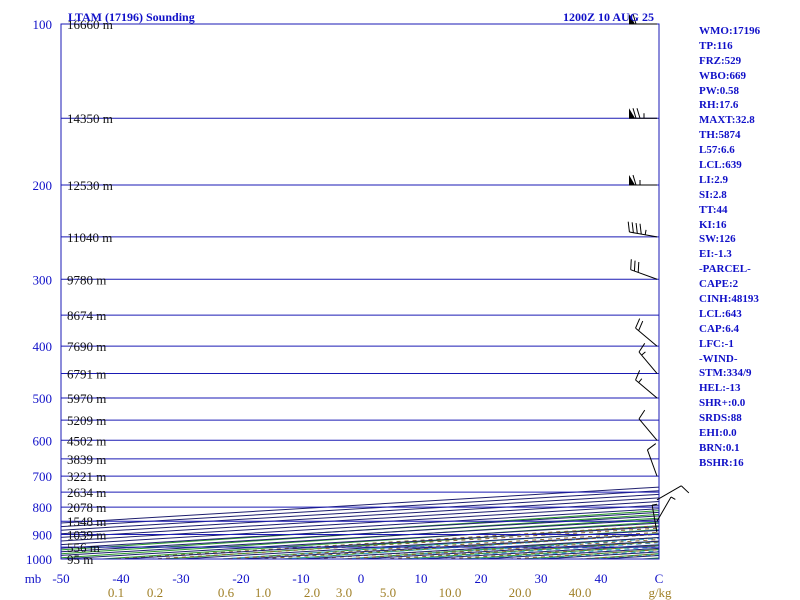 This screenshot has height=600, width=800. I want to click on height-label: 5970 m, so click(86, 398).